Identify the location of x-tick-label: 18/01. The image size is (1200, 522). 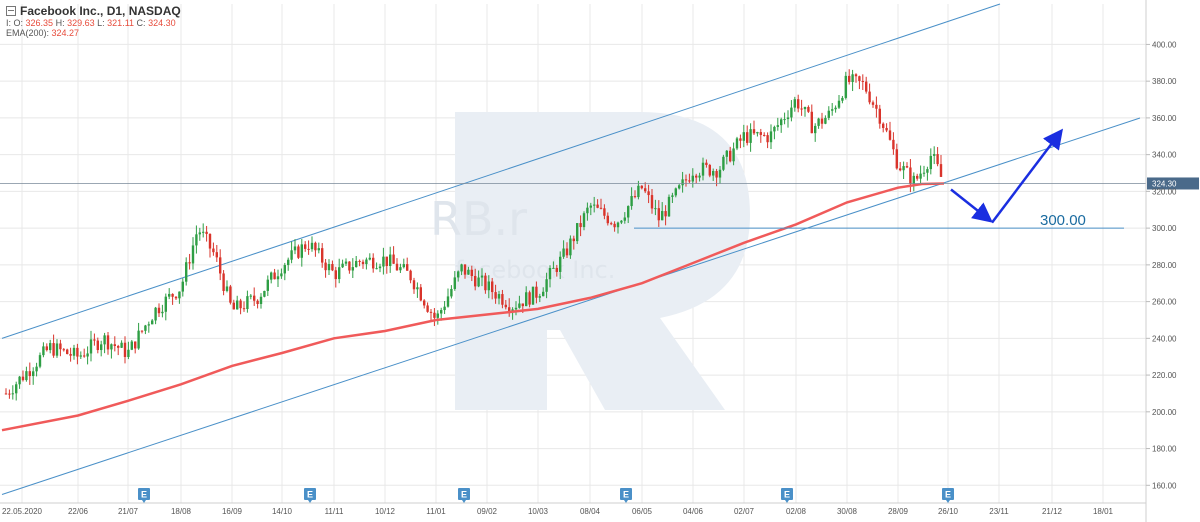
(1103, 511).